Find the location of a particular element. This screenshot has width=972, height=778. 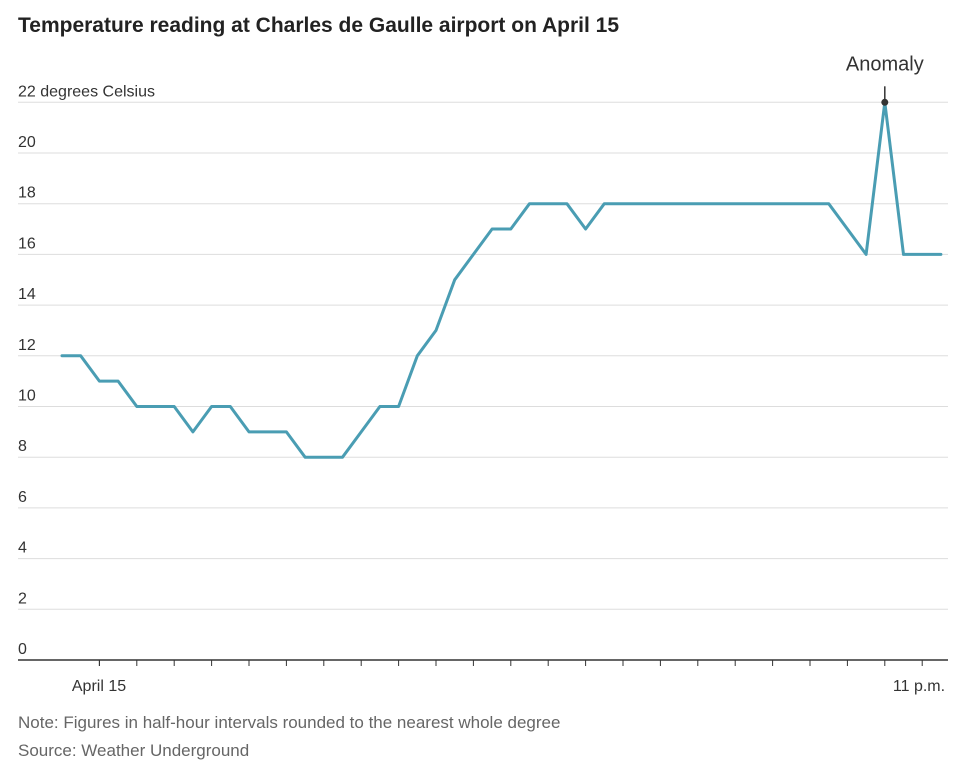

y-tick-label-6: 6 is located at coordinates (22, 497).